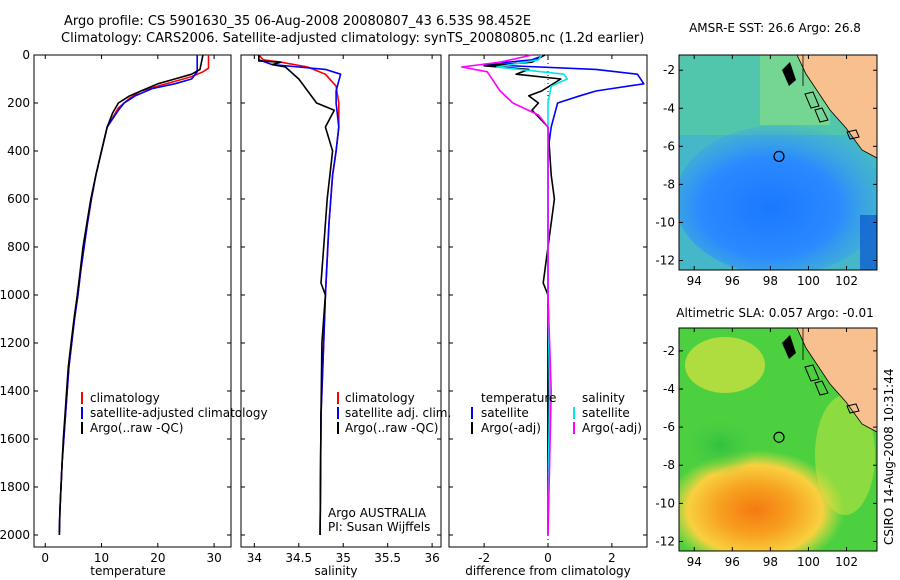 This screenshot has width=900, height=580. Describe the element at coordinates (127, 571) in the screenshot. I see `temperature-xlabel: temperature` at that location.